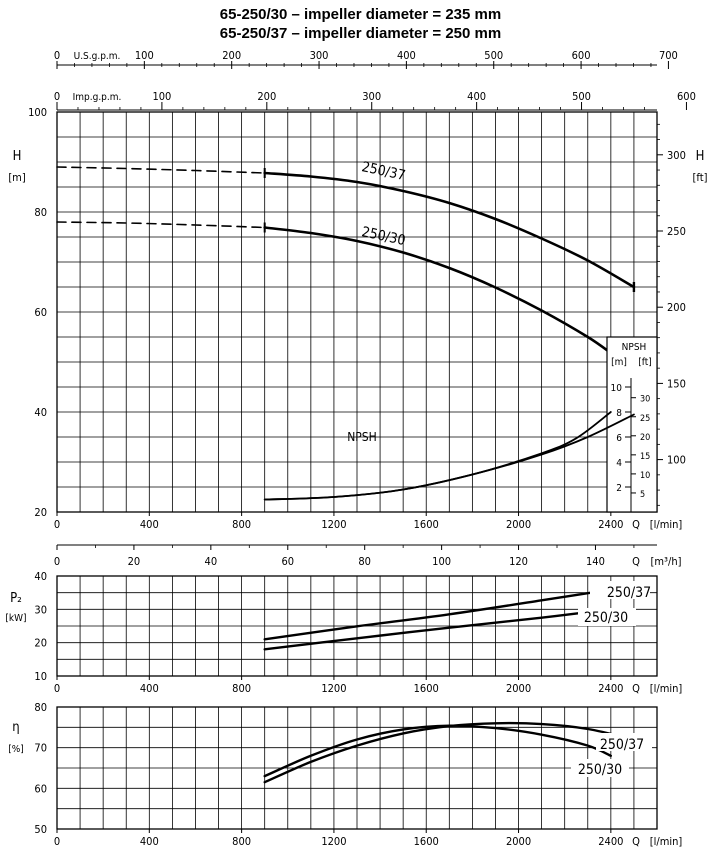 The image size is (721, 863). Describe the element at coordinates (40, 512) in the screenshot. I see `head-ytick-label: 20` at that location.